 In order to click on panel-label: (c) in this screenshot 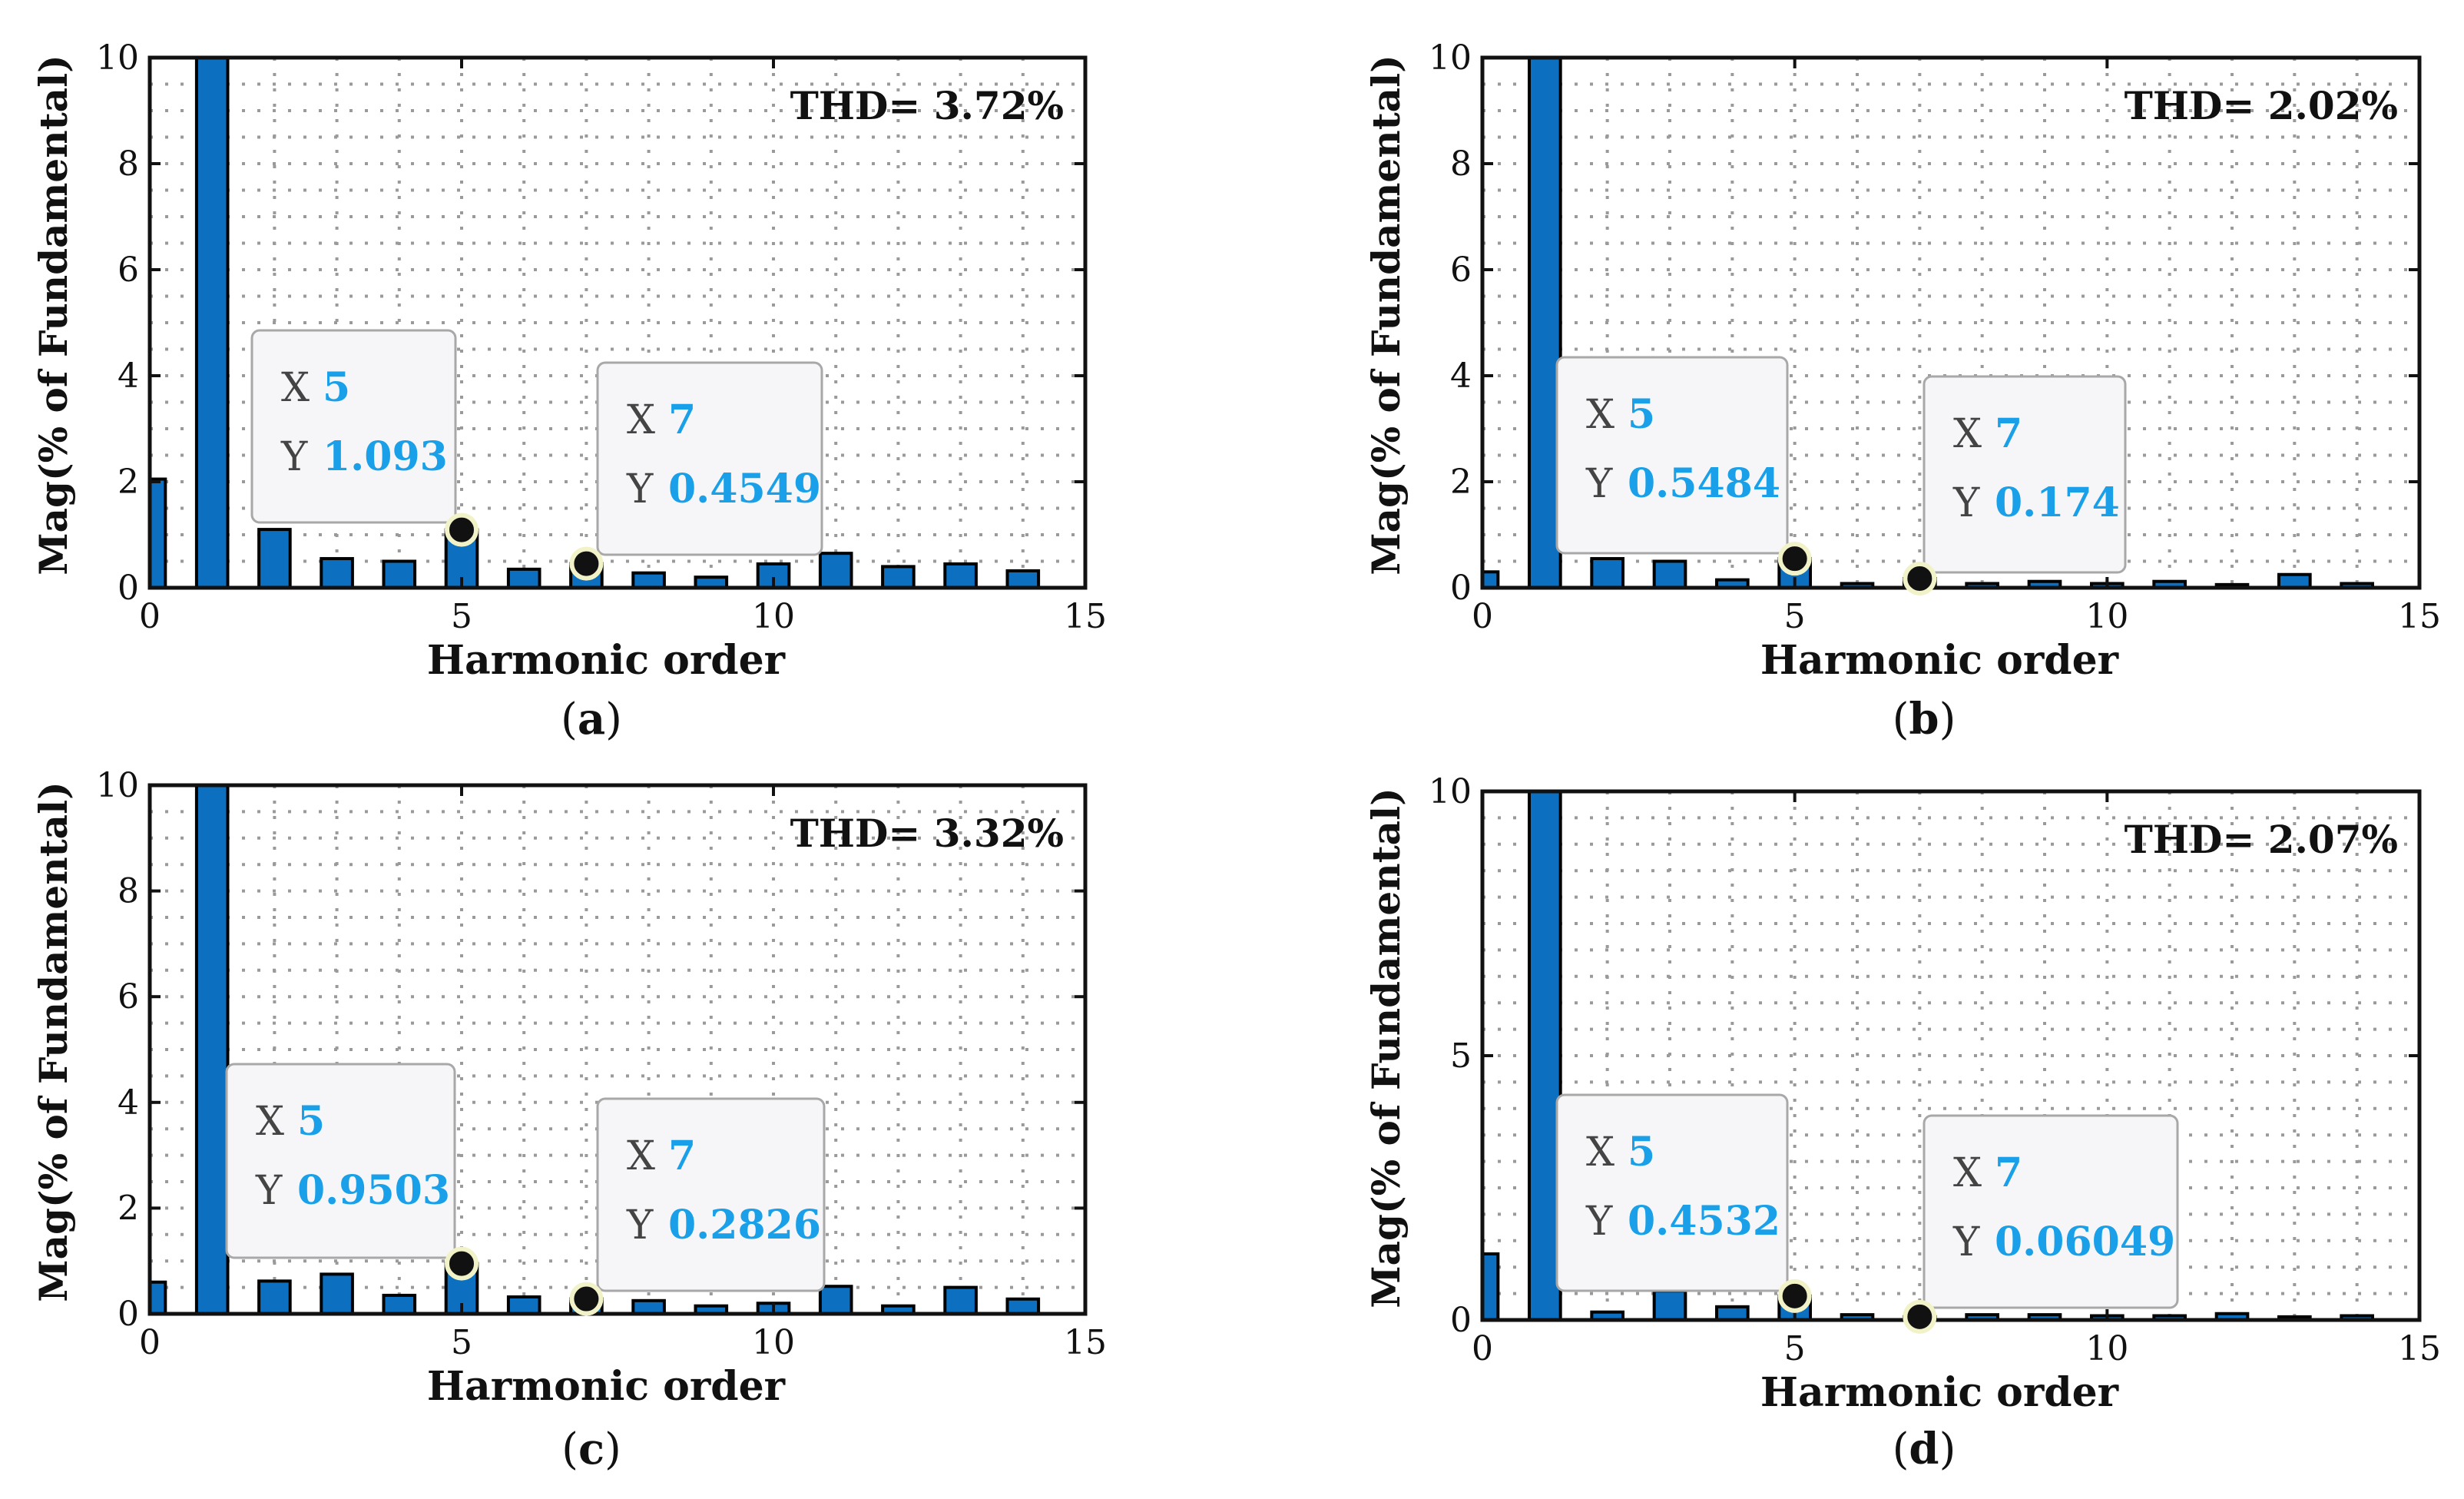, I will do `click(591, 1449)`.